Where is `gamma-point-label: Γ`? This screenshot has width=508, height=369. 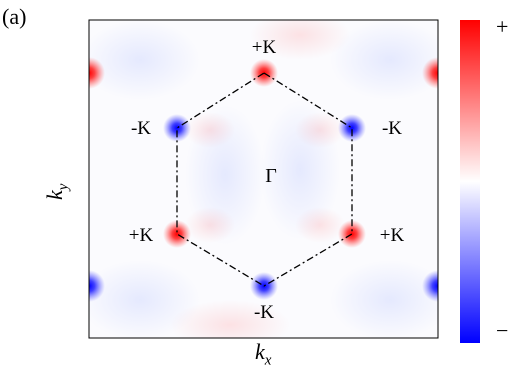
gamma-point-label: Γ is located at coordinates (271, 176).